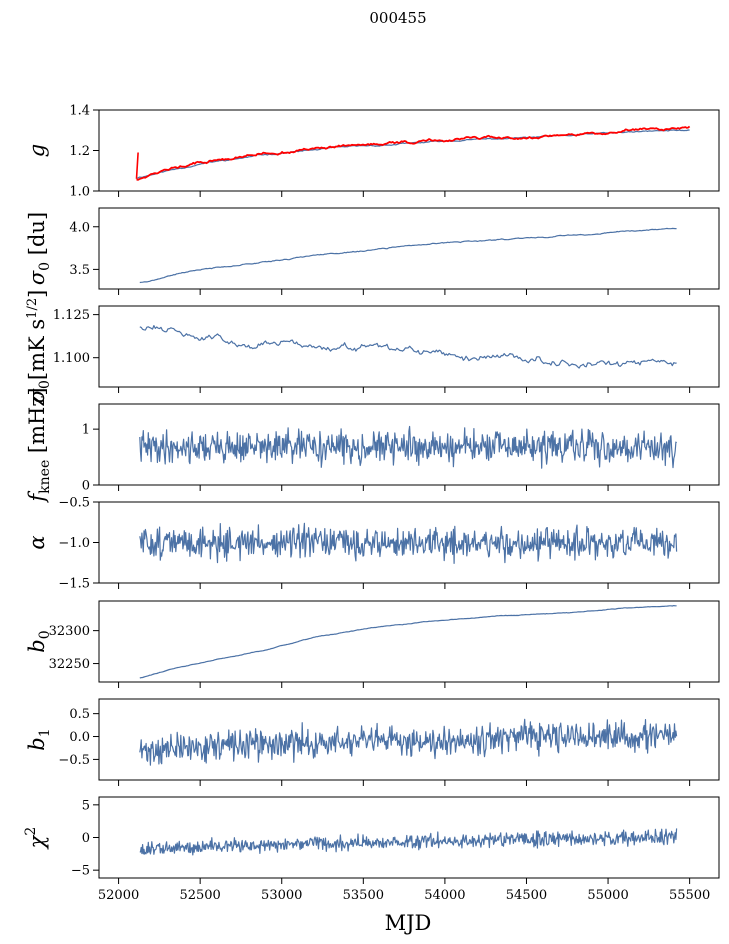  I want to click on panel-7: −0.5 0.0 0.5 b1, so click(372, 742).